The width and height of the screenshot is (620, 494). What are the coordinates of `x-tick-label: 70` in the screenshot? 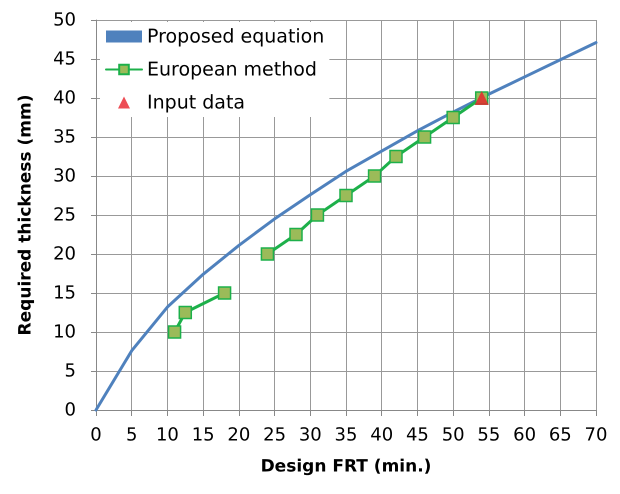 It's located at (596, 435).